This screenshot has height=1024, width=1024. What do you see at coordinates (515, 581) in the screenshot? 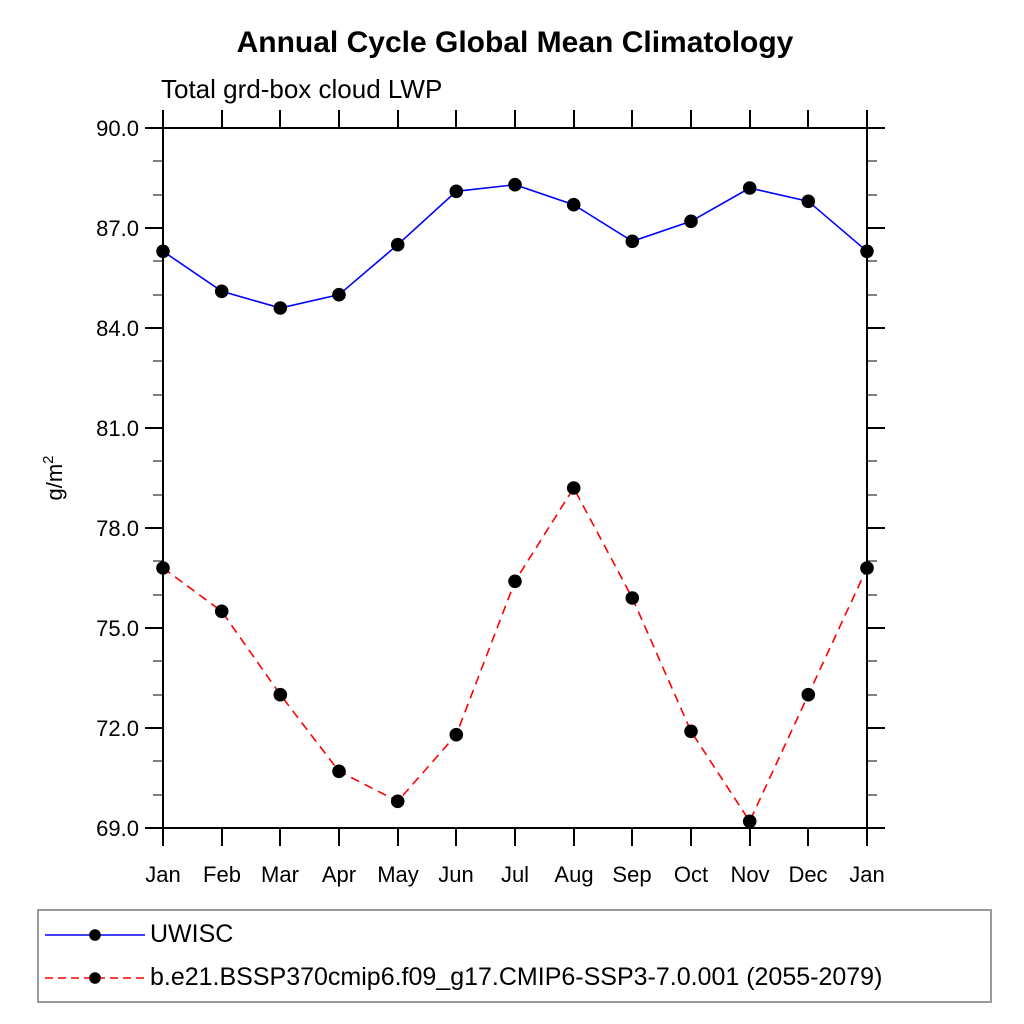
I see `series-1-point-Jul` at bounding box center [515, 581].